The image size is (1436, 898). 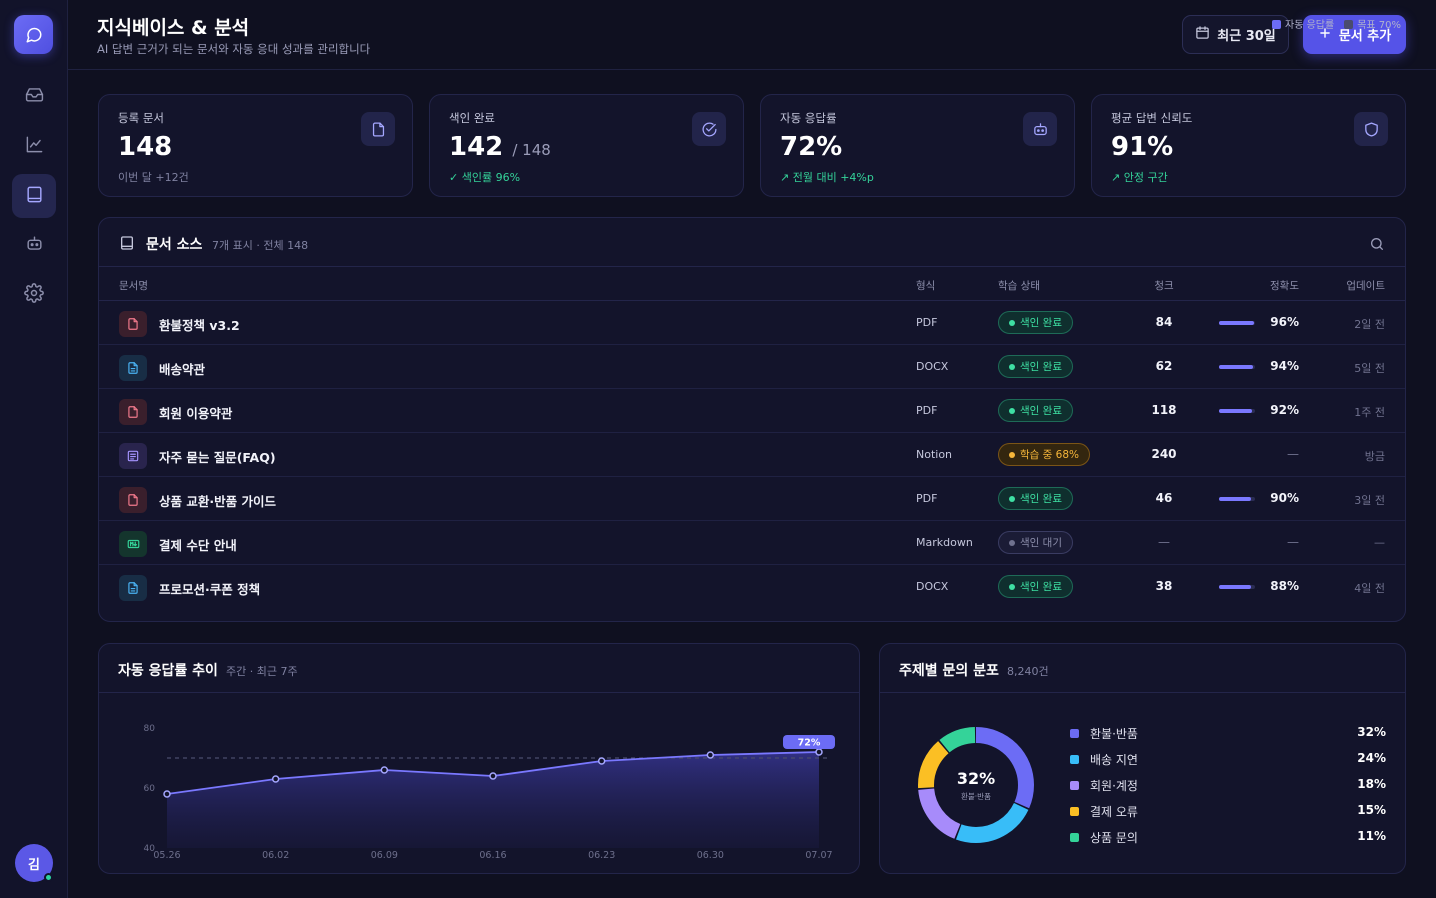 I want to click on chunk-count: 46, so click(x=1164, y=498).